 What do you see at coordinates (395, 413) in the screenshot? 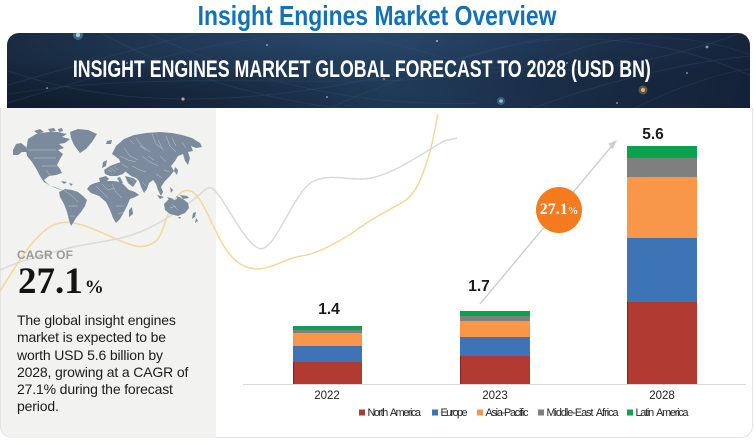
I see `svg-text: North America` at bounding box center [395, 413].